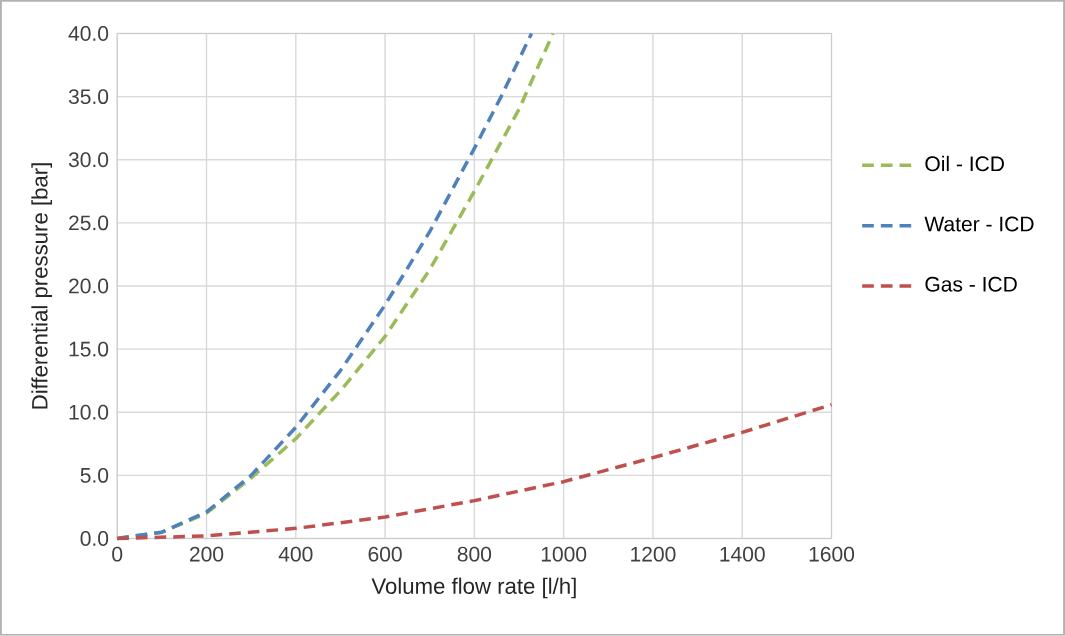 The image size is (1065, 636). What do you see at coordinates (564, 554) in the screenshot?
I see `x-tick-label: 1000` at bounding box center [564, 554].